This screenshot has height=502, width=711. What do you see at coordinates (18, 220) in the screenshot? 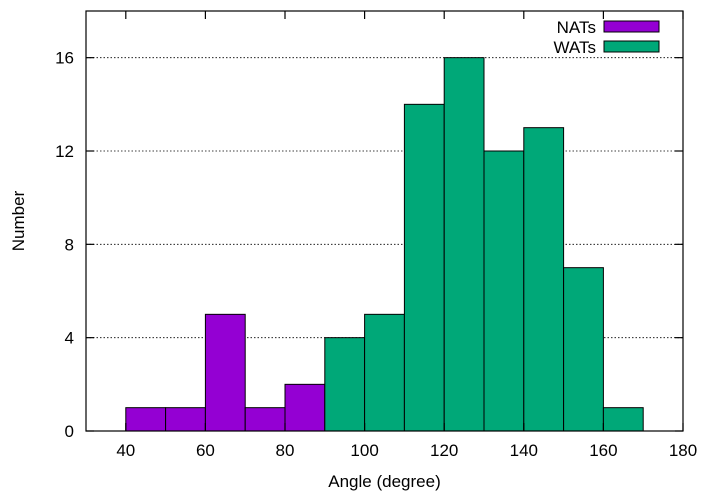
I see `y-axis-label: Number` at bounding box center [18, 220].